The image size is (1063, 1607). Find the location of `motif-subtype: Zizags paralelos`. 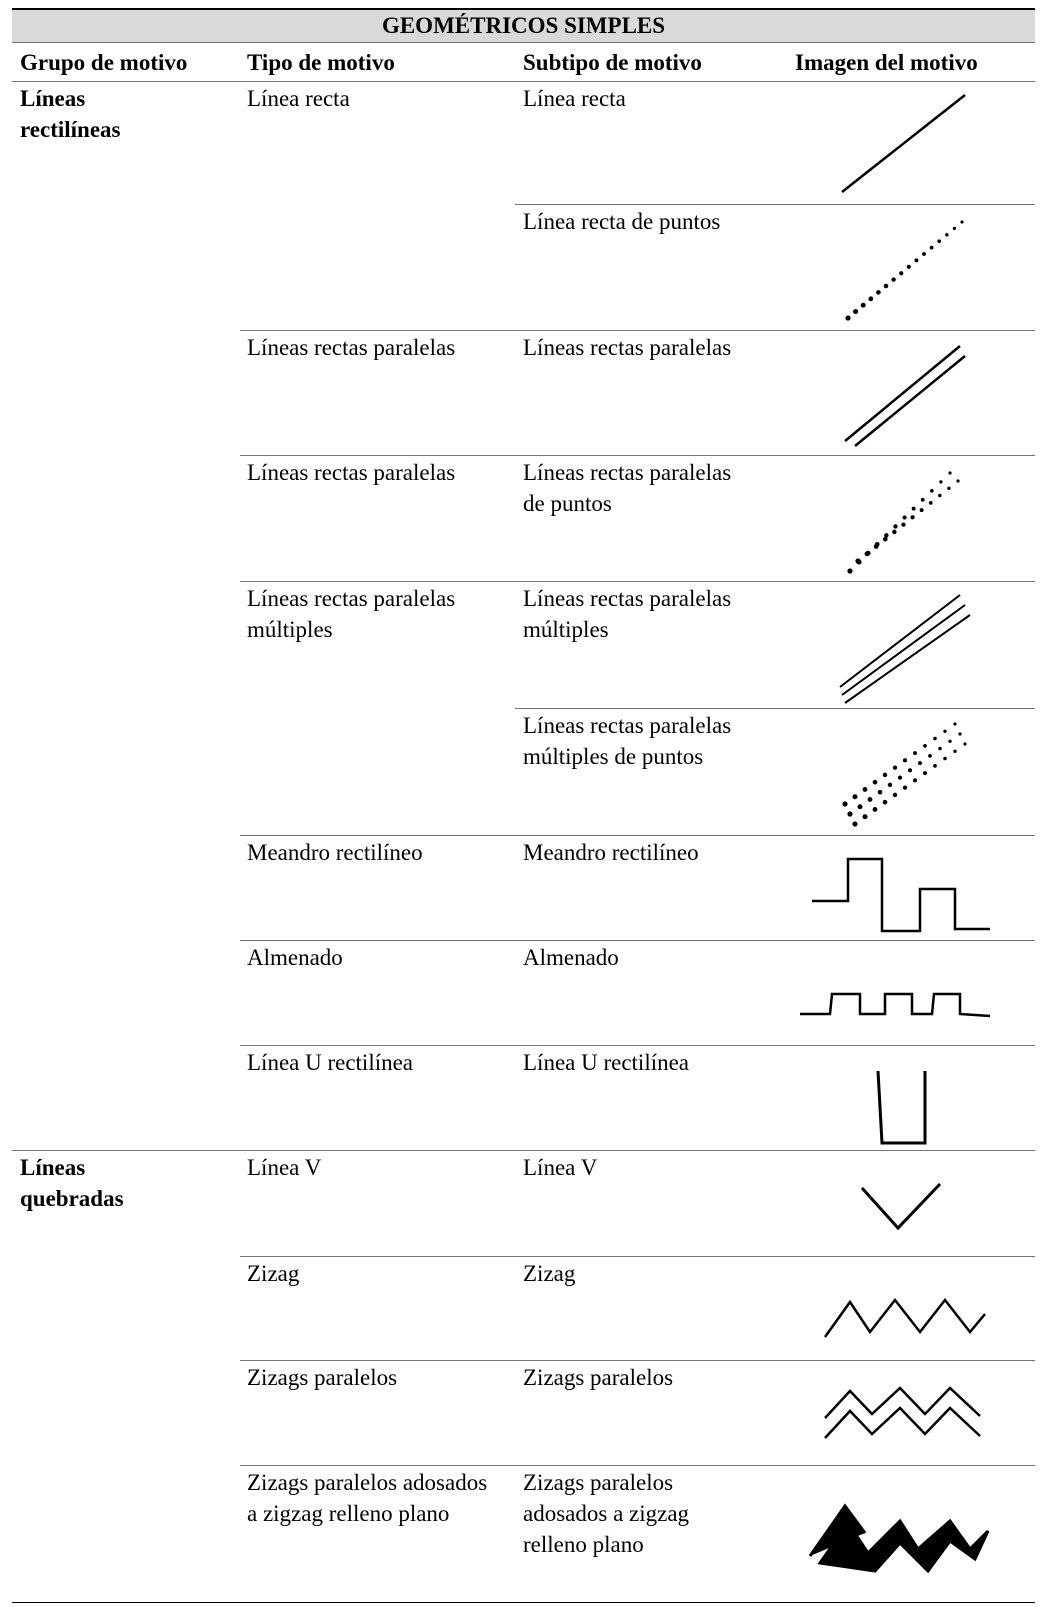

motif-subtype: Zizags paralelos is located at coordinates (598, 1377).